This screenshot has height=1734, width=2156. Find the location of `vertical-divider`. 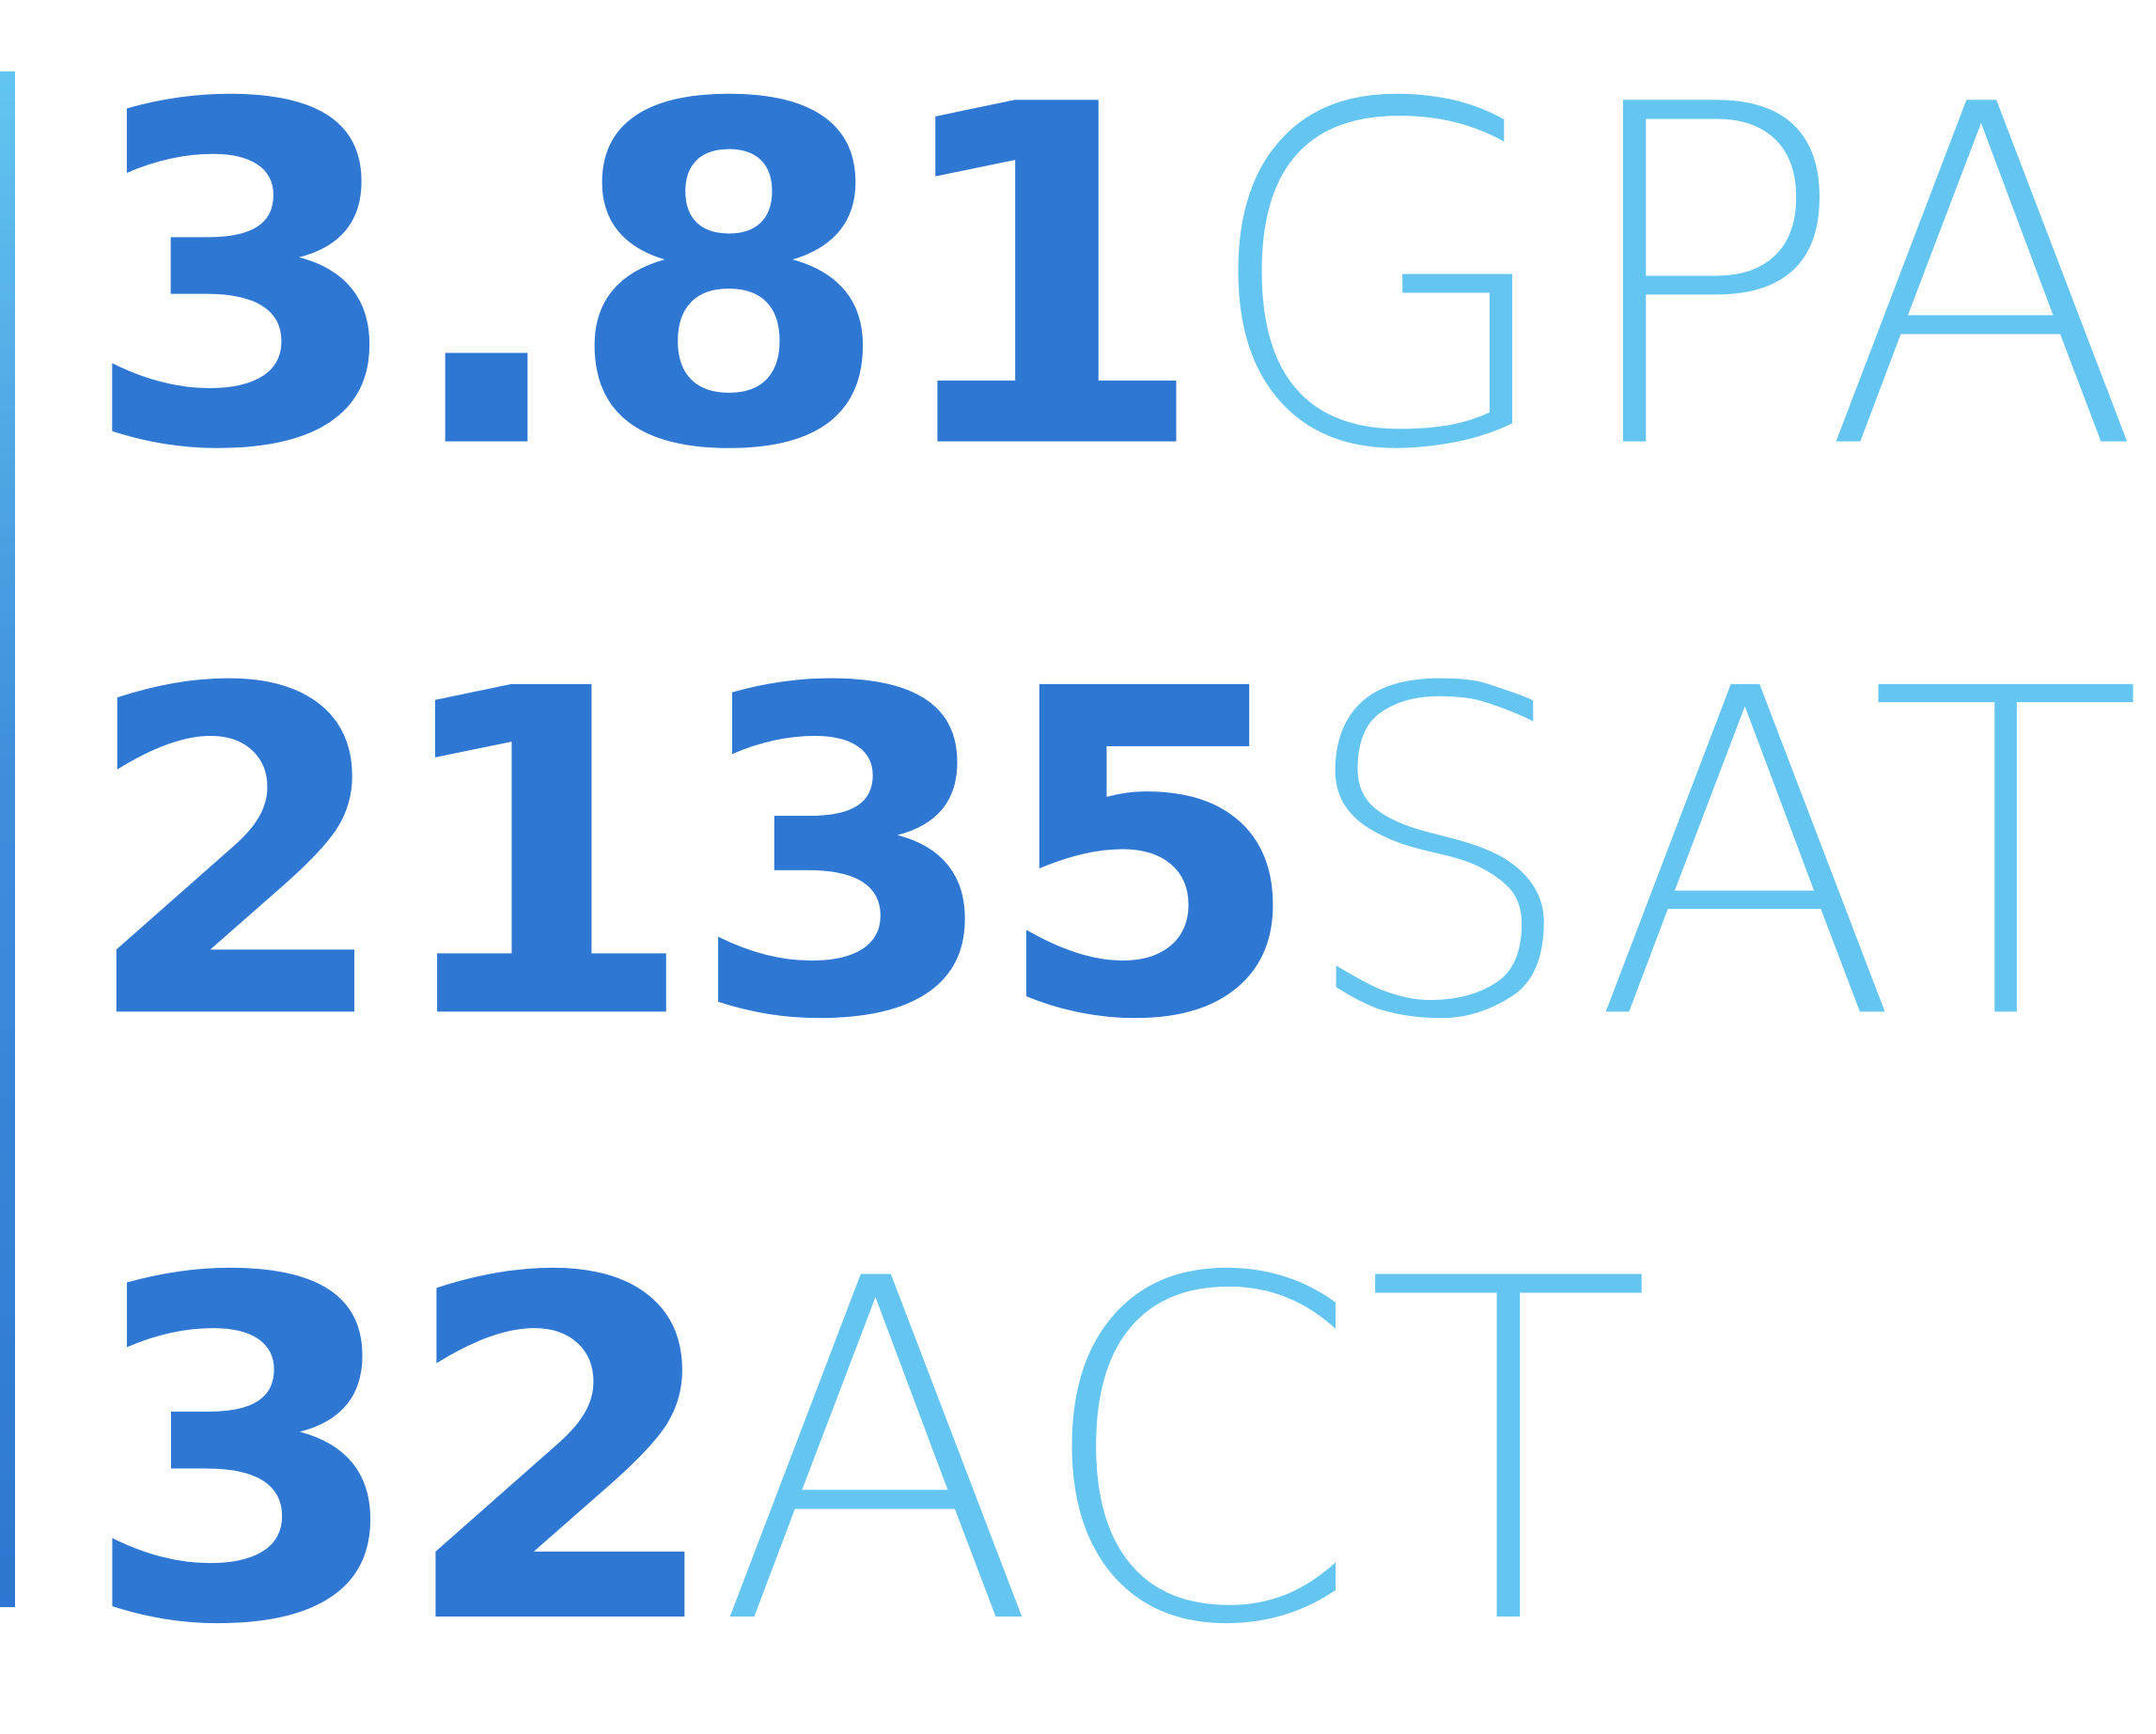

vertical-divider is located at coordinates (7, 839).